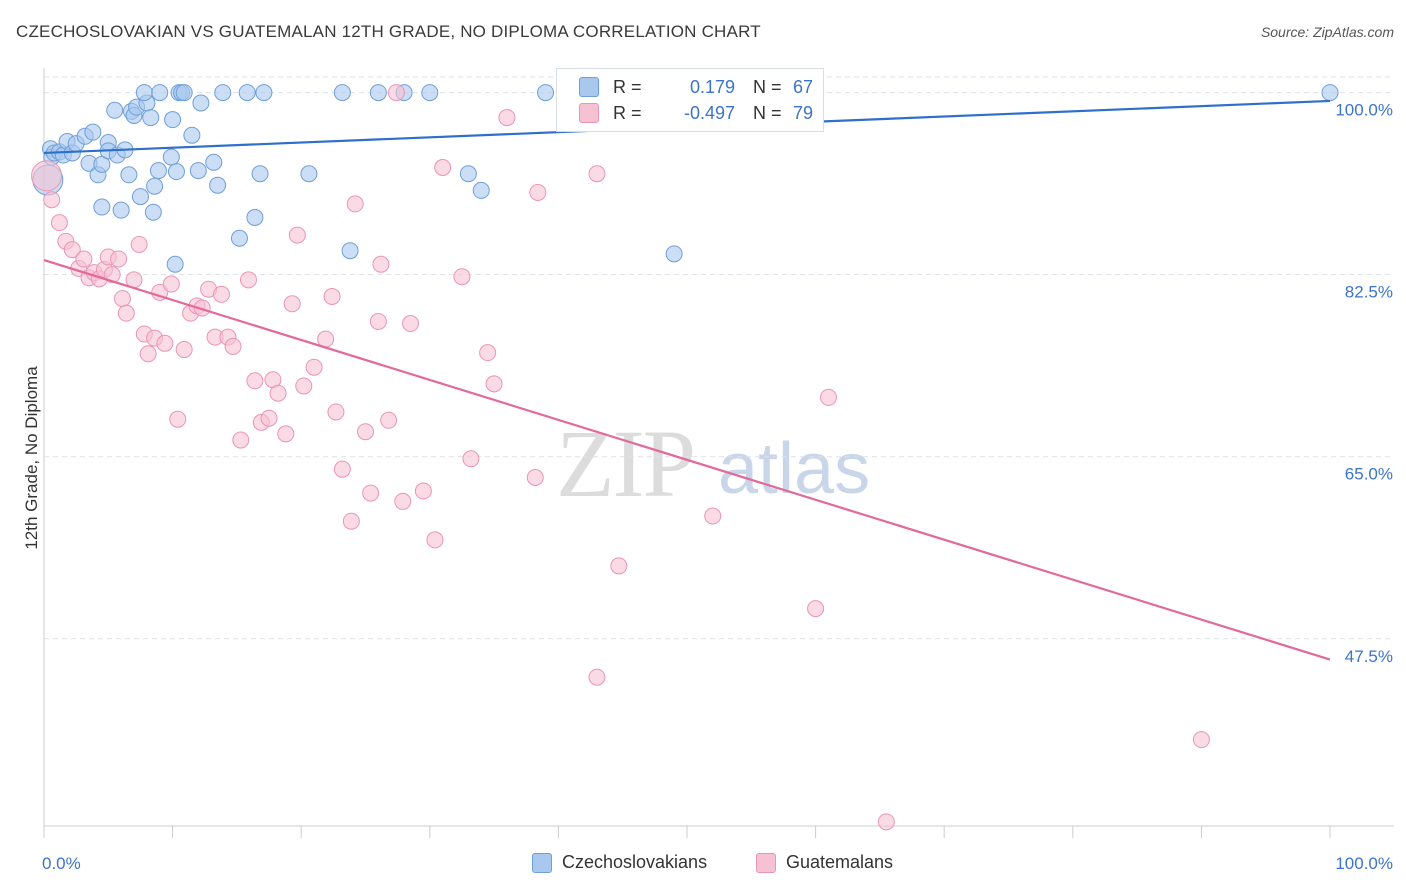 The height and width of the screenshot is (892, 1406). I want to click on y-tick-label: 47.5%, so click(1369, 656).